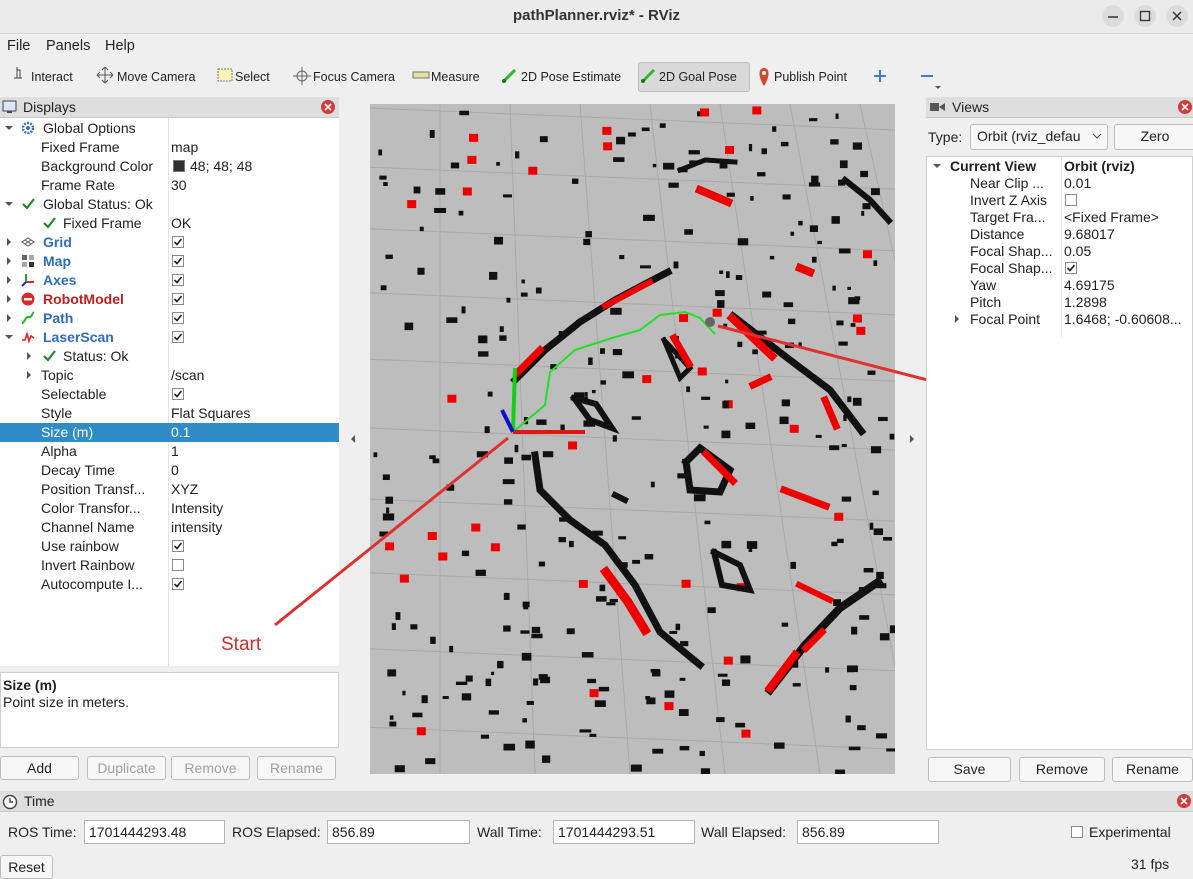  I want to click on tool-button: 2D Pose Estimate, so click(571, 77).